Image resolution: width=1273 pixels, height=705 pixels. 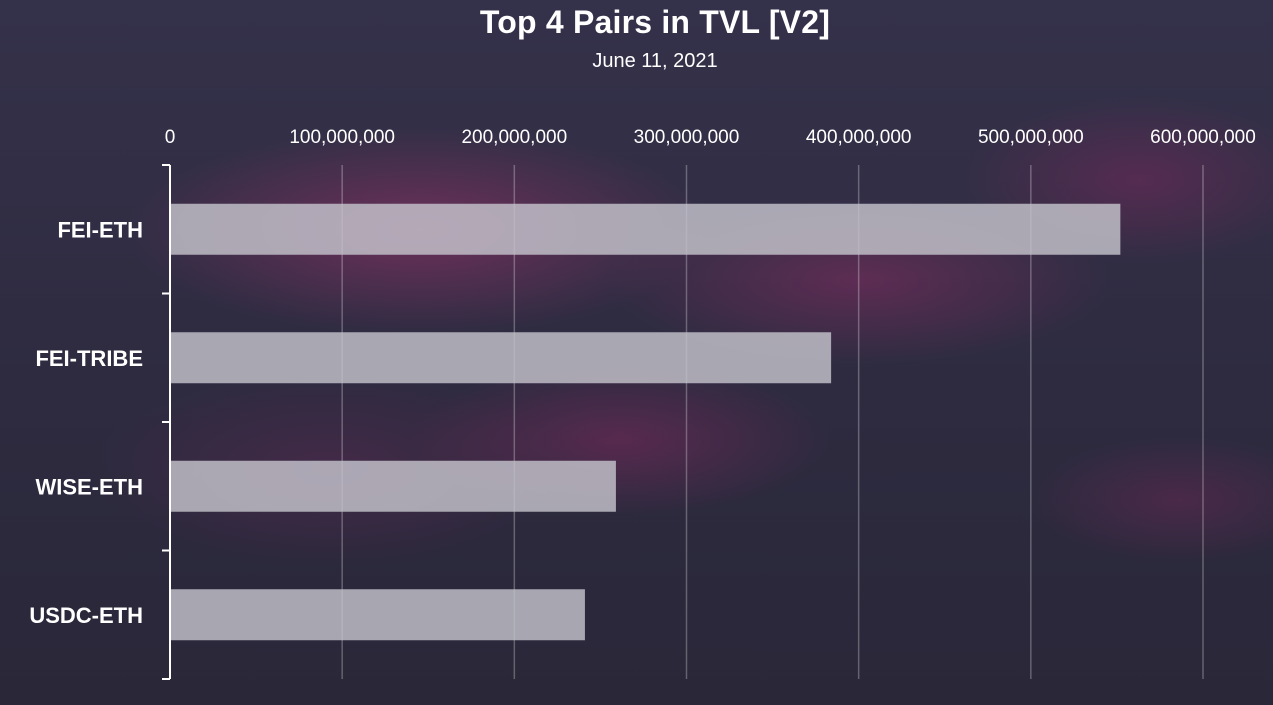 What do you see at coordinates (514, 137) in the screenshot?
I see `x-tick-label: 200,000,000` at bounding box center [514, 137].